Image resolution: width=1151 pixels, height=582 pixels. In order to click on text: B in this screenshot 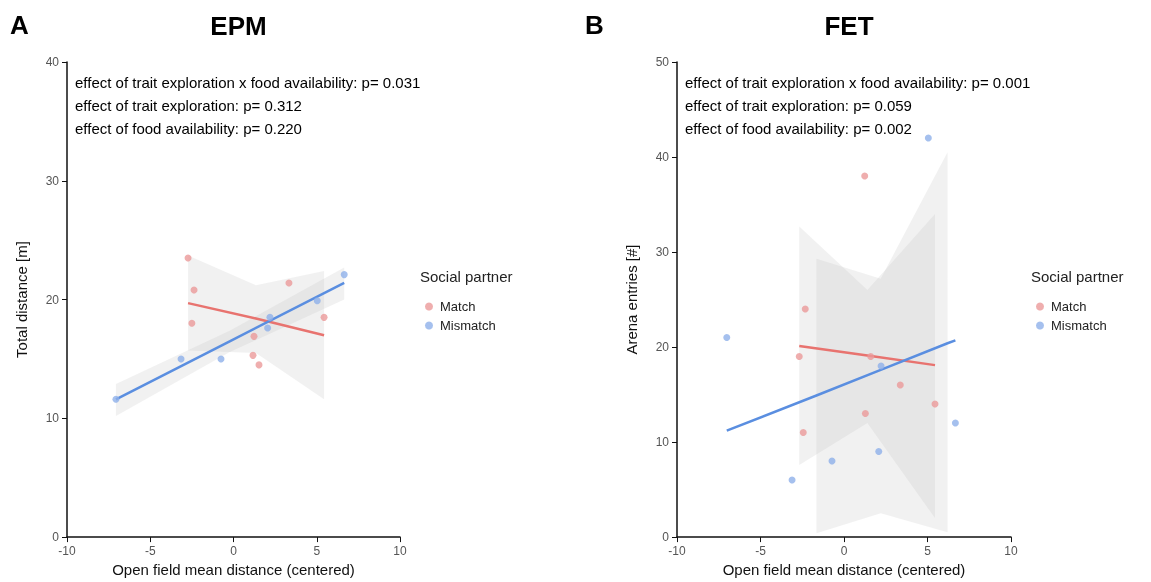, I will do `click(594, 25)`.